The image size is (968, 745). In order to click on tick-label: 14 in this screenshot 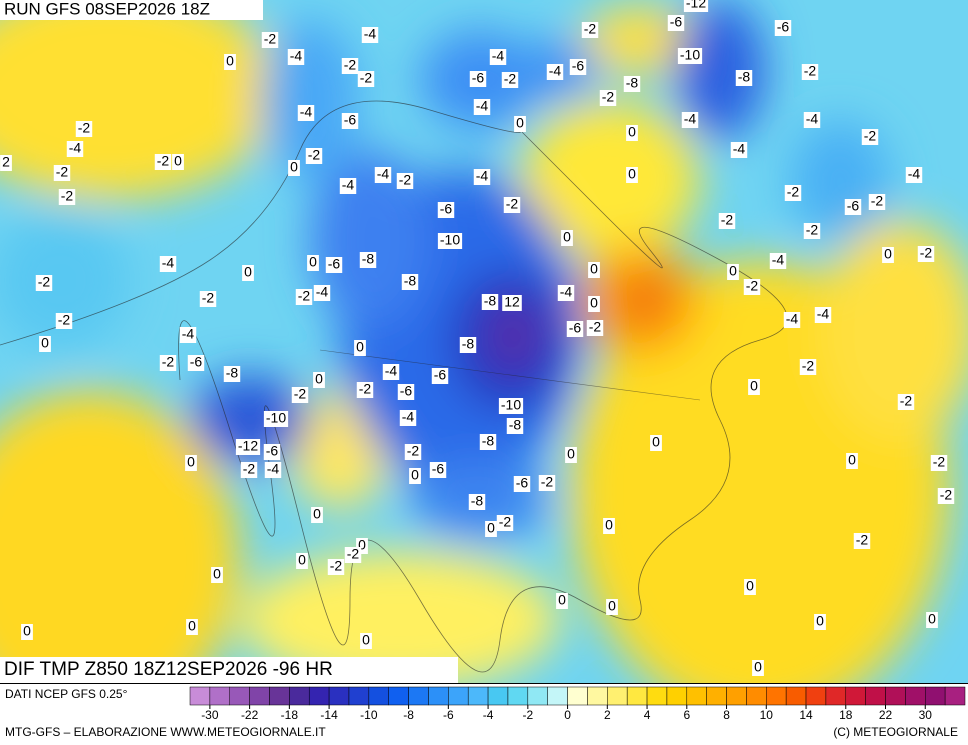, I will do `click(806, 715)`.